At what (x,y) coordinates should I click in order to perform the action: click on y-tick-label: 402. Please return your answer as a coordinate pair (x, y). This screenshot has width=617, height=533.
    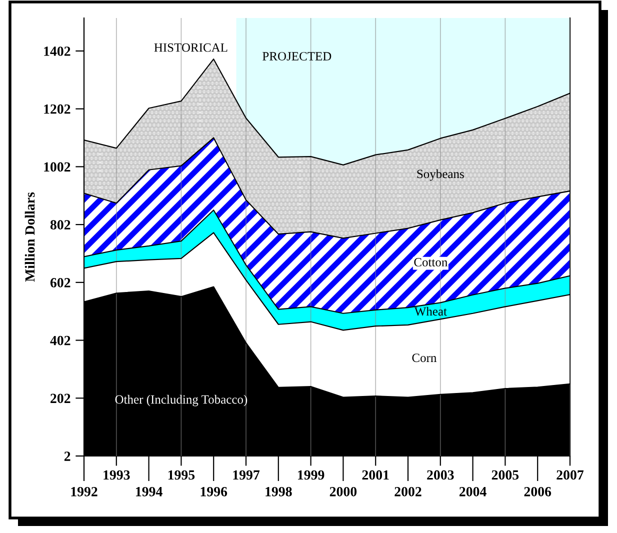
    Looking at the image, I should click on (60, 341).